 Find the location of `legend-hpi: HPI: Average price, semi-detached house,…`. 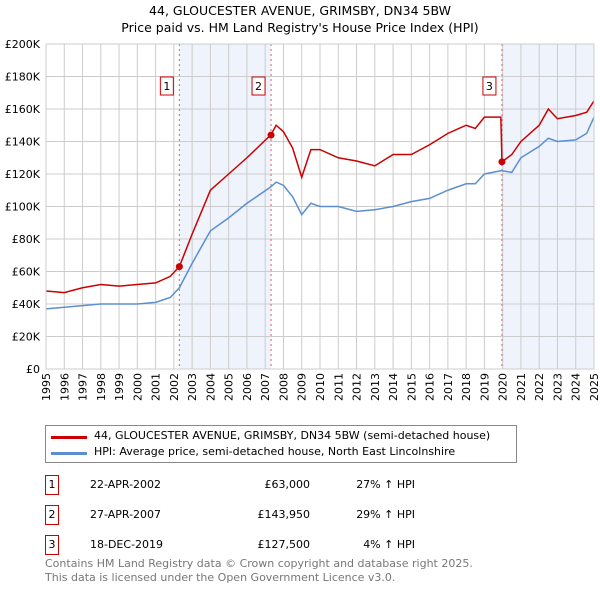

legend-hpi: HPI: Average price, semi-detached house,… is located at coordinates (275, 451).